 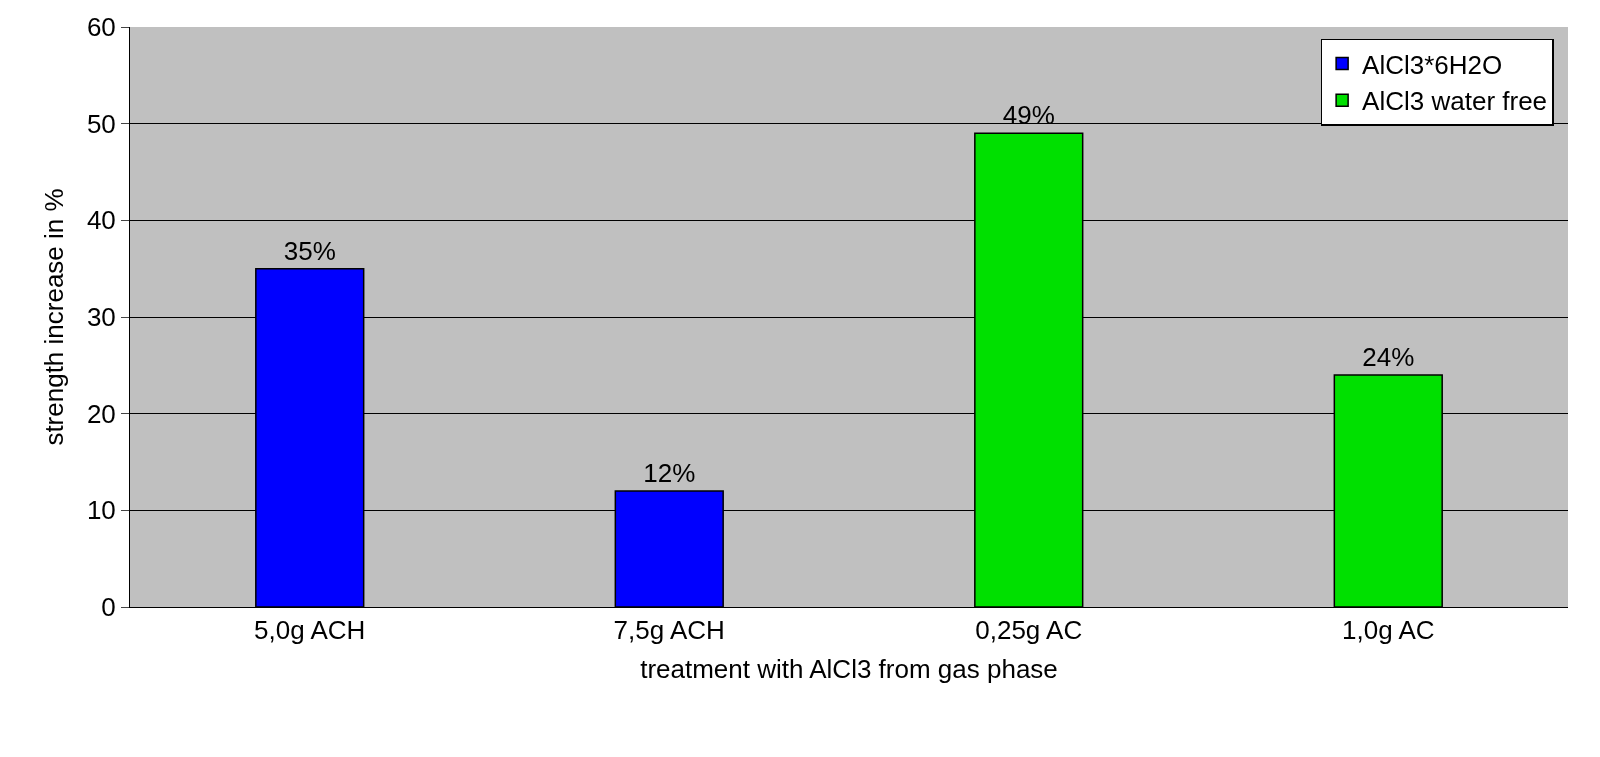 What do you see at coordinates (101, 123) in the screenshot?
I see `y-tick-label: 50` at bounding box center [101, 123].